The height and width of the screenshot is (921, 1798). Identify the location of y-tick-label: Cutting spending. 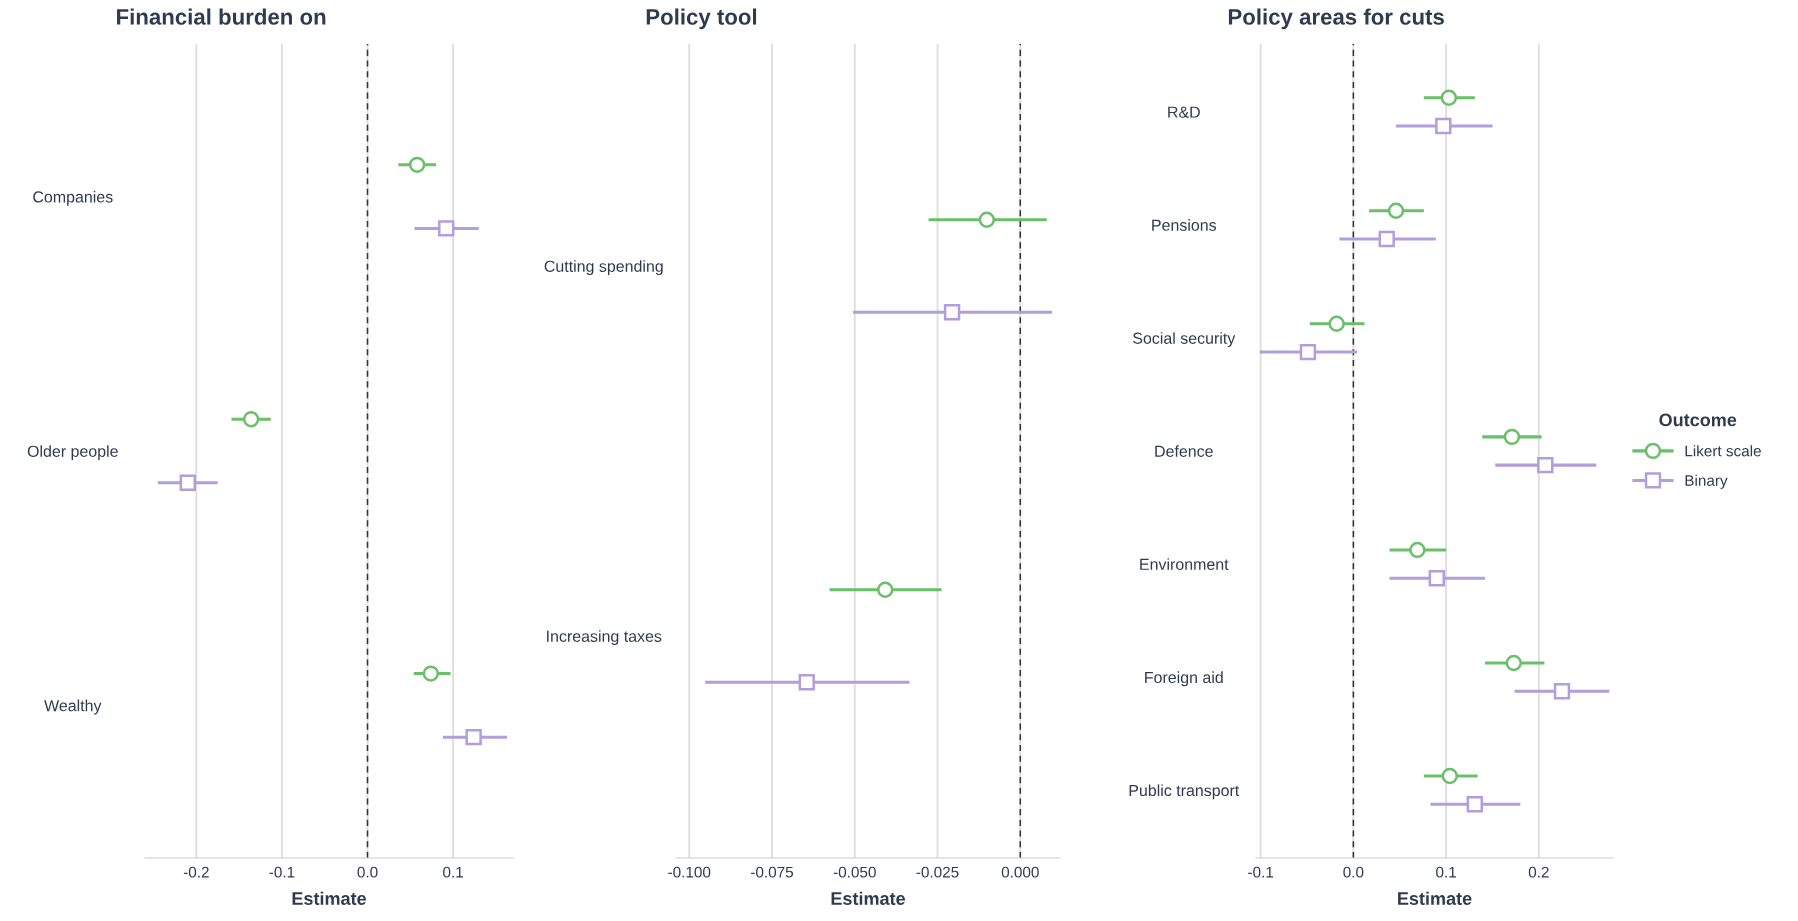
(603, 268).